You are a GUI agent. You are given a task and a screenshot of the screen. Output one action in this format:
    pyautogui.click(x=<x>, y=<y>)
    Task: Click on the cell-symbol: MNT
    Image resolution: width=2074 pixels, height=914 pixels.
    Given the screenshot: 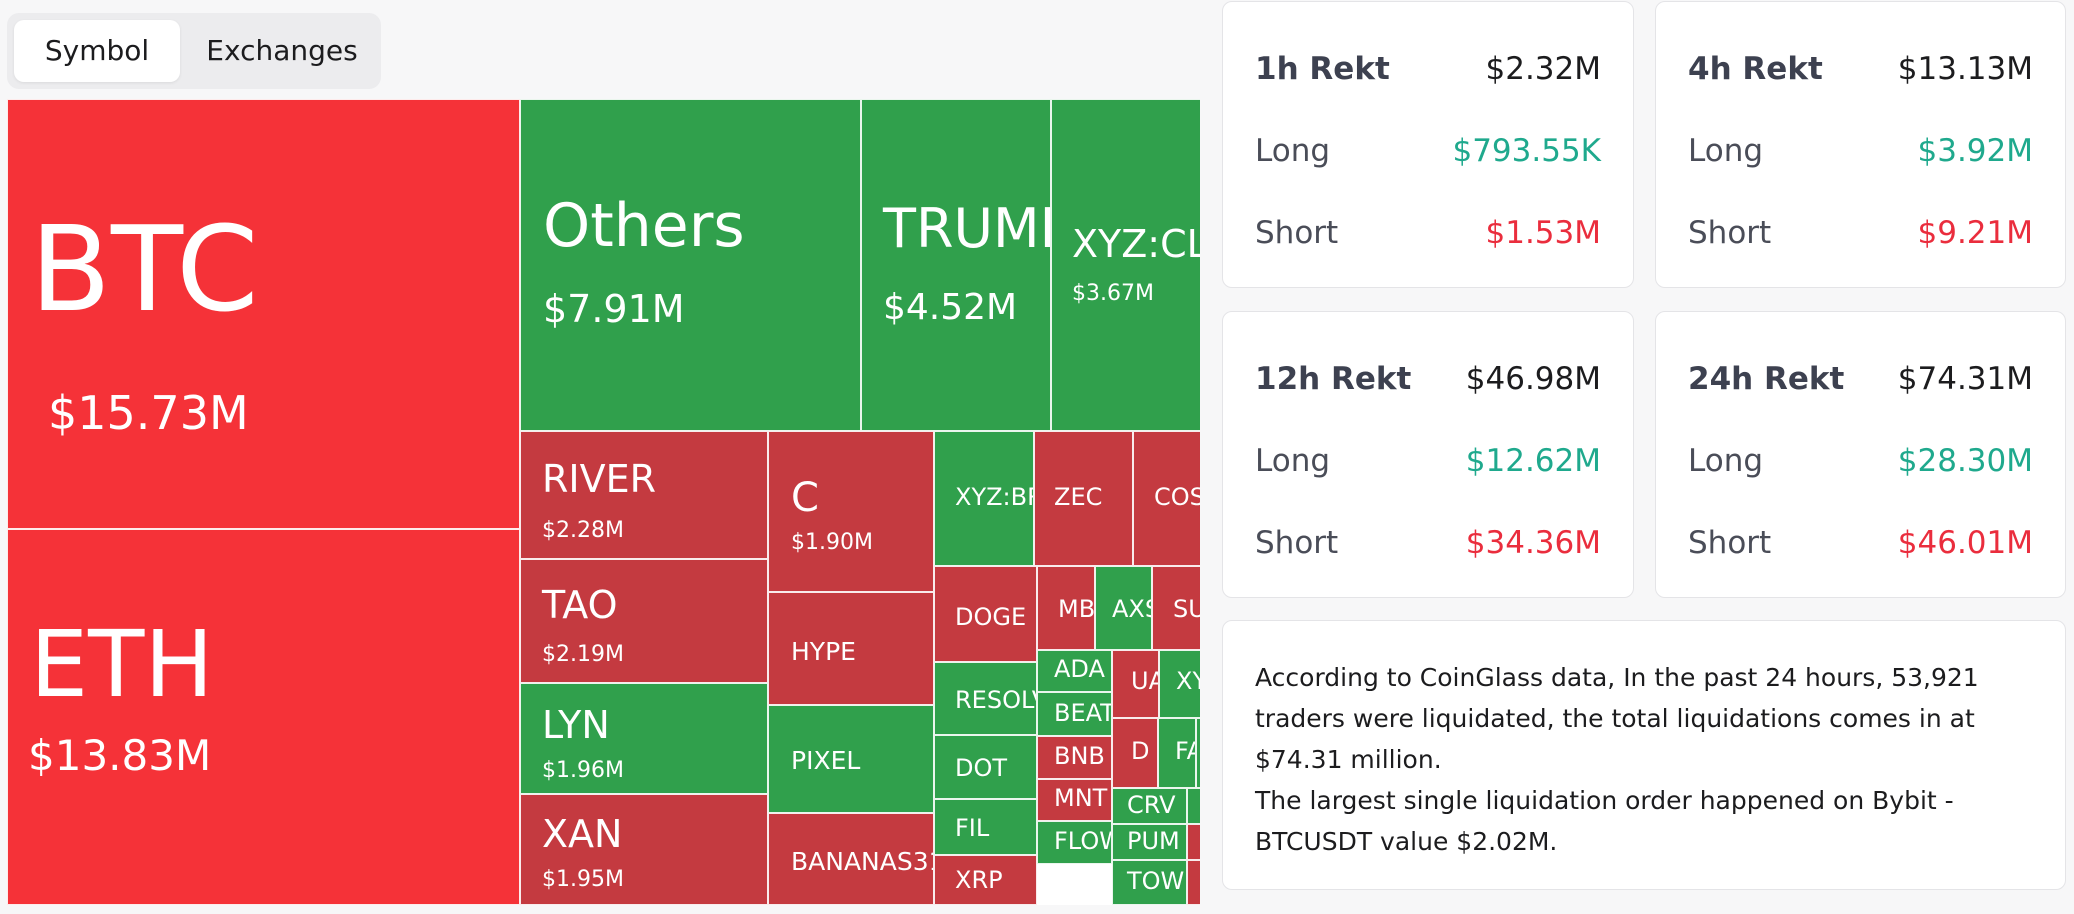 What is the action you would take?
    pyautogui.click(x=1081, y=798)
    